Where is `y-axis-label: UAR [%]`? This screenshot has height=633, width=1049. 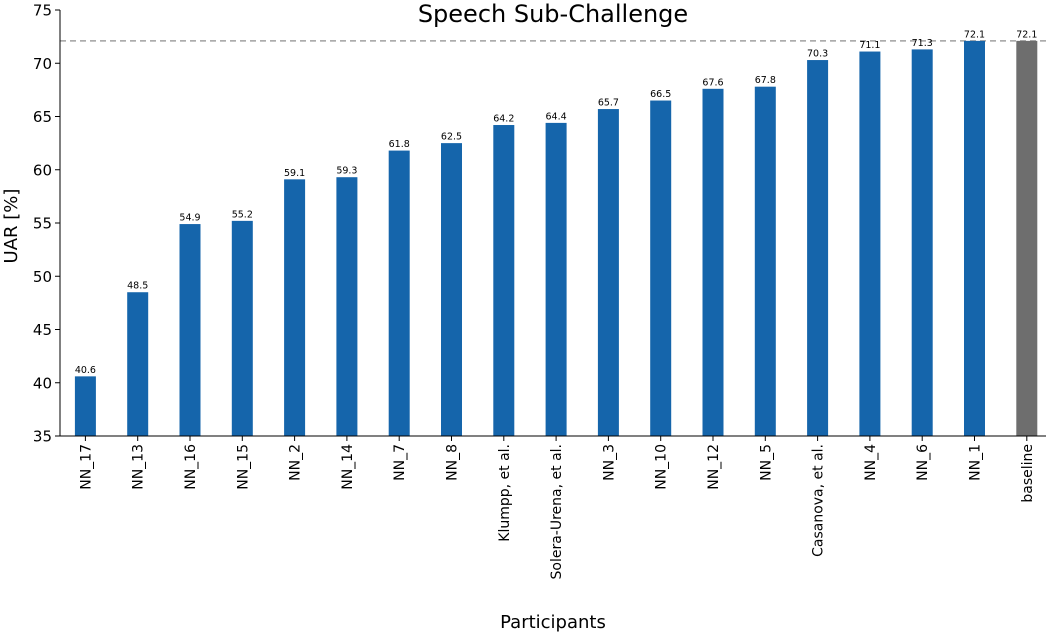
y-axis-label: UAR [%] is located at coordinates (11, 226).